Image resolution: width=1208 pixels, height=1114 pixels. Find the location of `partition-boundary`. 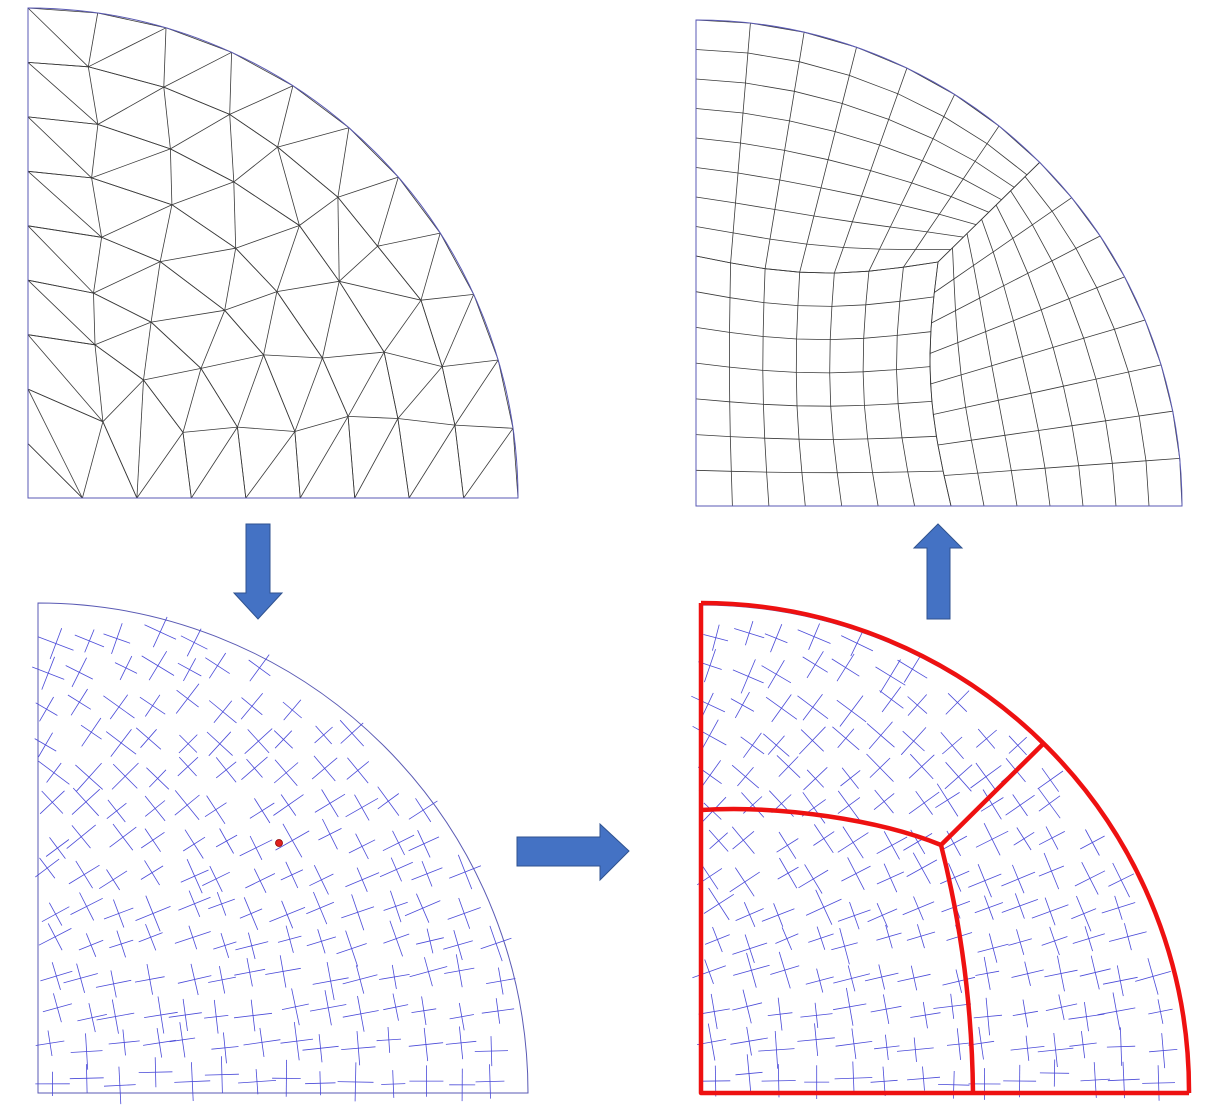

partition-boundary is located at coordinates (821, 827).